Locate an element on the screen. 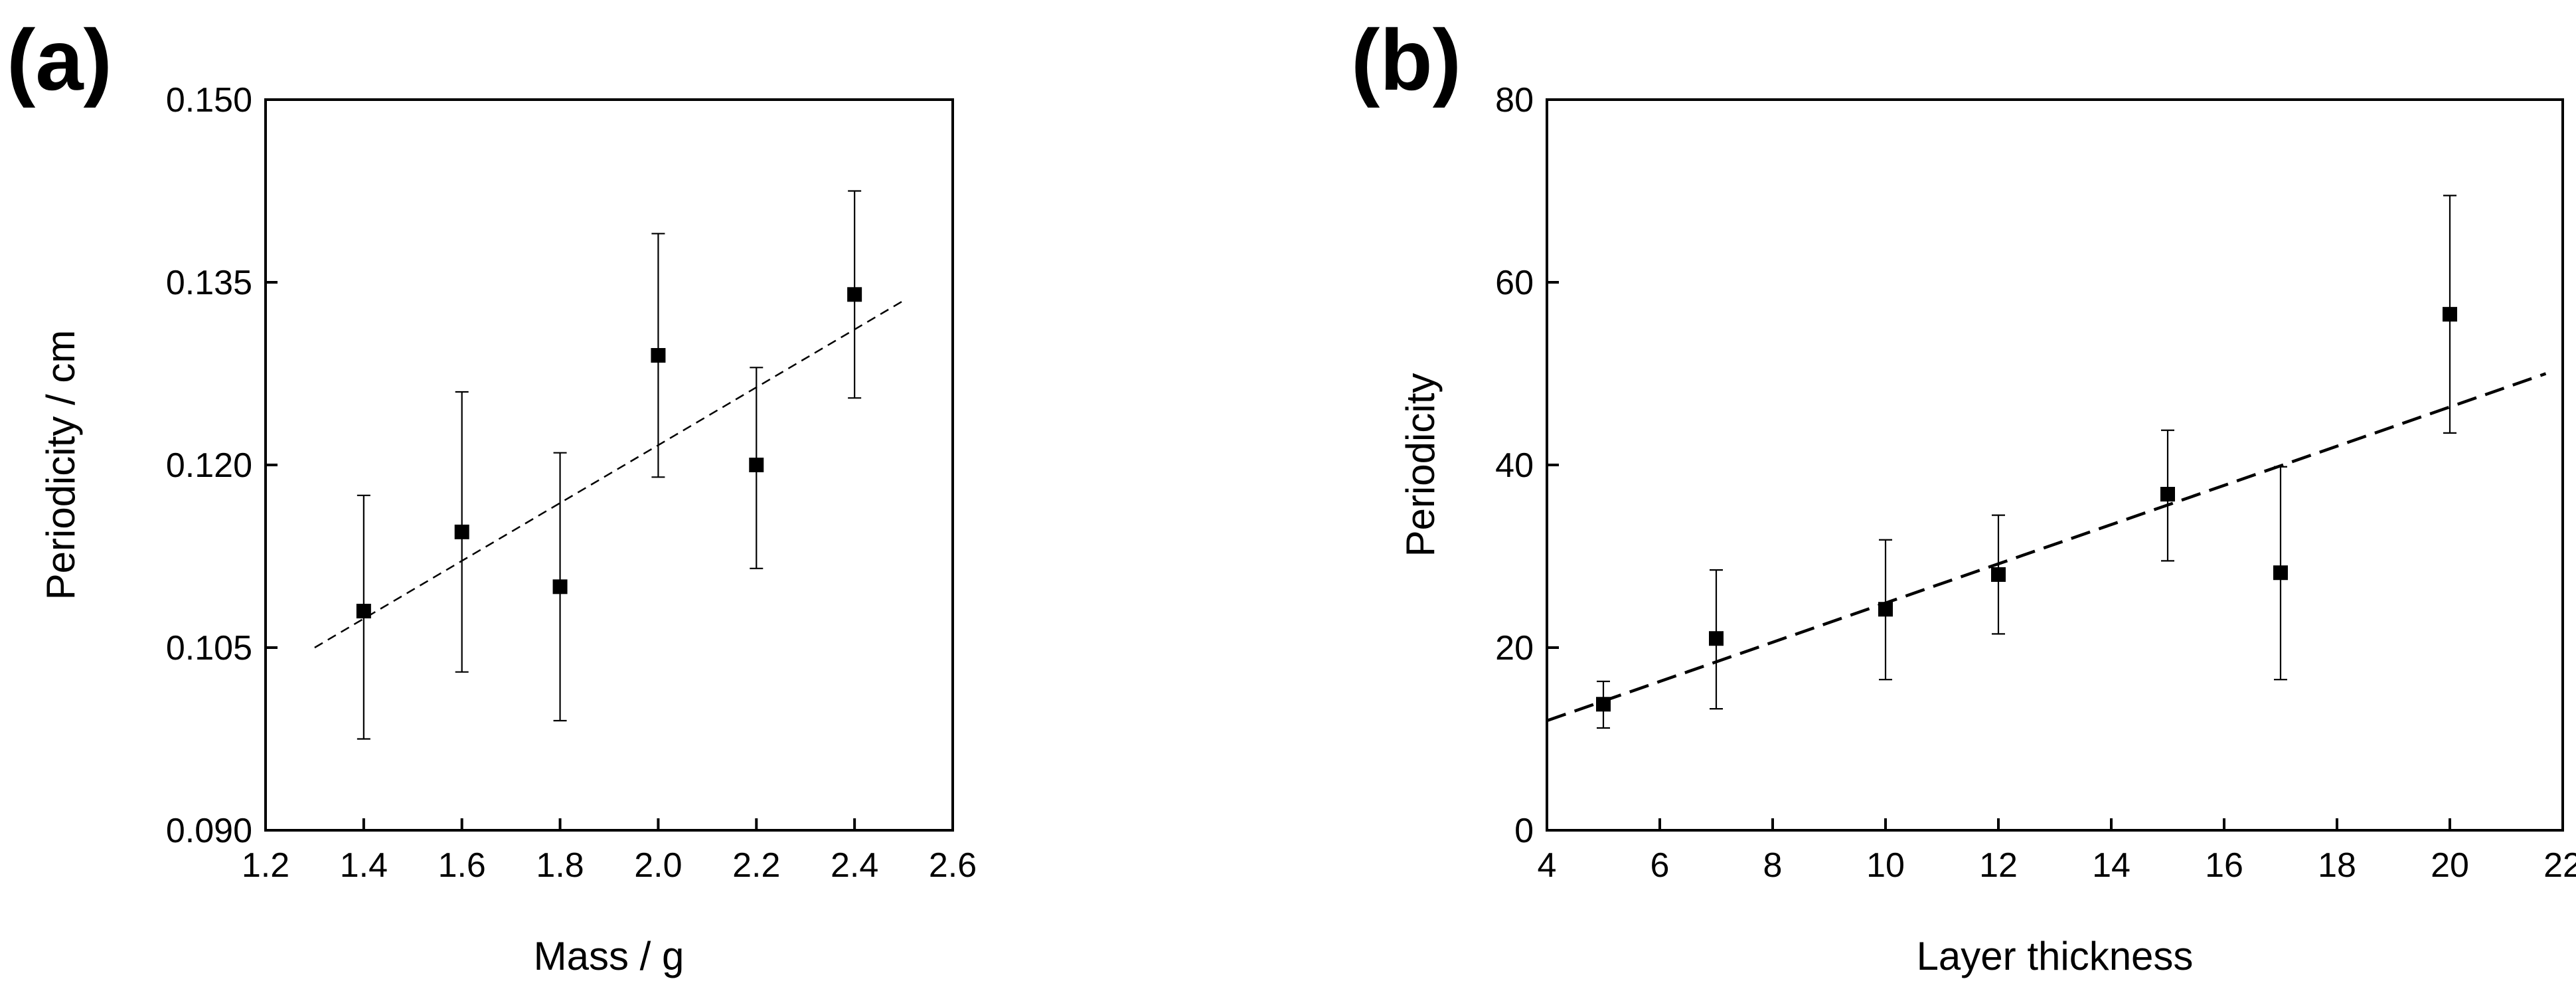 This screenshot has width=2576, height=993. y-tick-label: 40 is located at coordinates (1514, 465).